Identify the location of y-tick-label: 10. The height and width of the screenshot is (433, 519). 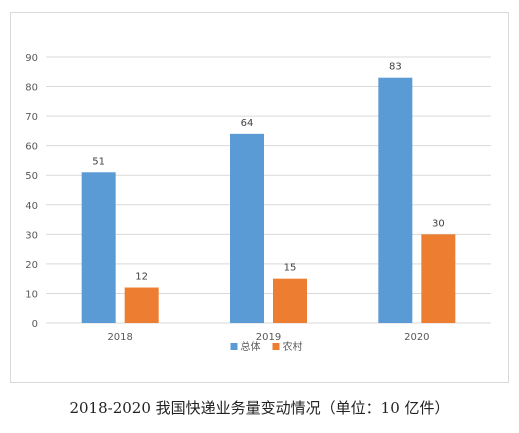
(31, 294).